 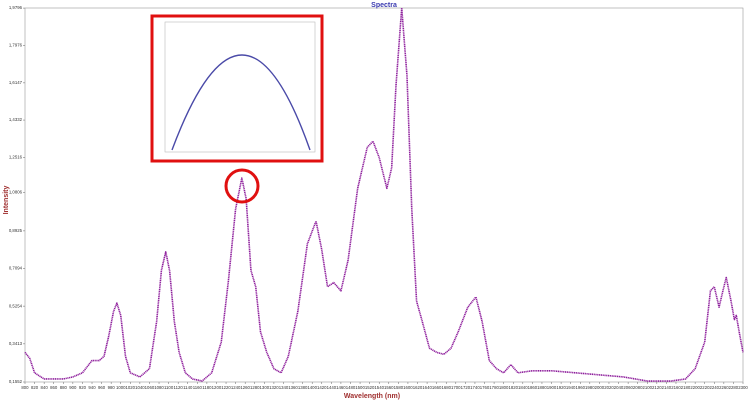 I want to click on x-tick-label: 1520, so click(x=370, y=387).